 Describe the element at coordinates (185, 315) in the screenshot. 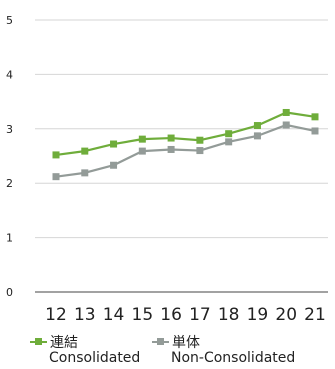

I see `x-axis-ticks: 12 13 14 15 16 17 18 19 20 21` at that location.